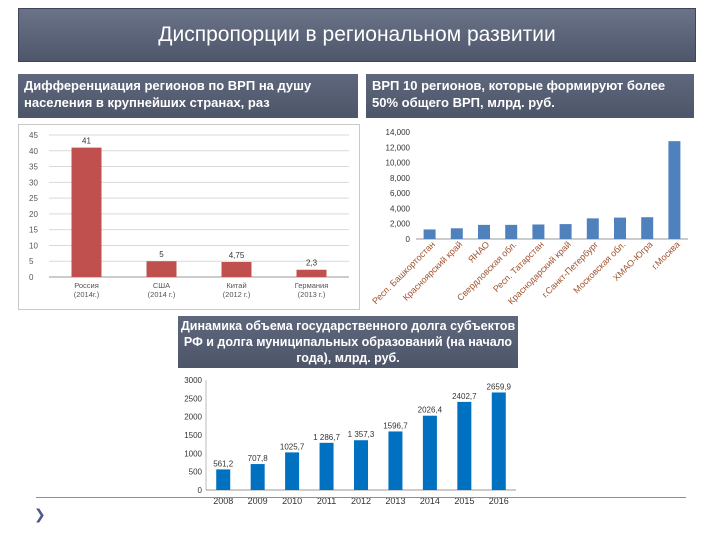  I want to click on data-label: 1025,7, so click(292, 446).